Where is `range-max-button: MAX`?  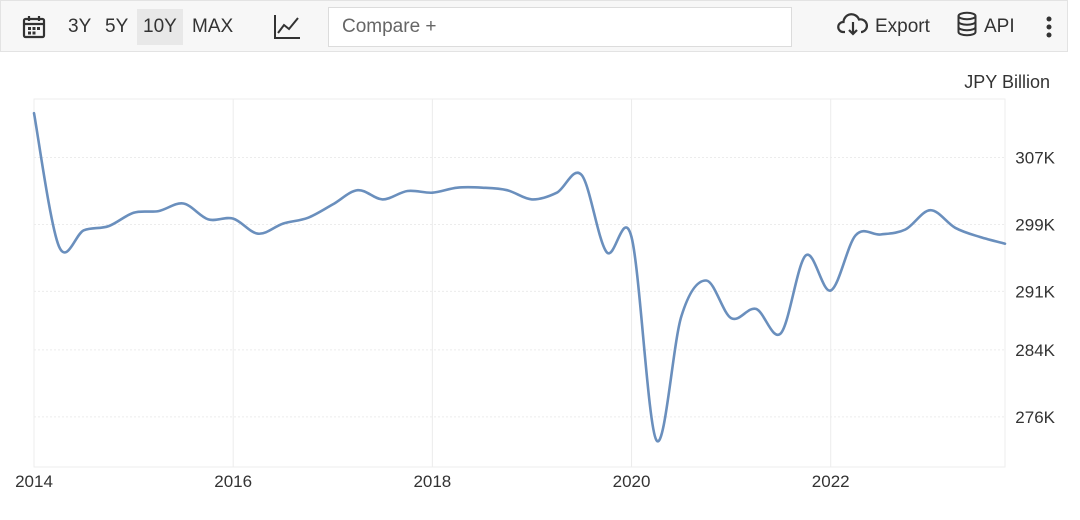
range-max-button: MAX is located at coordinates (213, 26).